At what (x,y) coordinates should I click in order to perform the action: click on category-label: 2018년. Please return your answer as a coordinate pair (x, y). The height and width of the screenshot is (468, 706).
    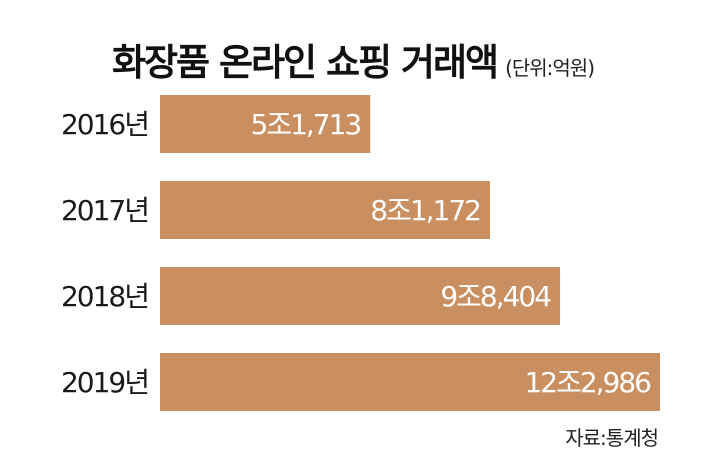
    Looking at the image, I should click on (104, 296).